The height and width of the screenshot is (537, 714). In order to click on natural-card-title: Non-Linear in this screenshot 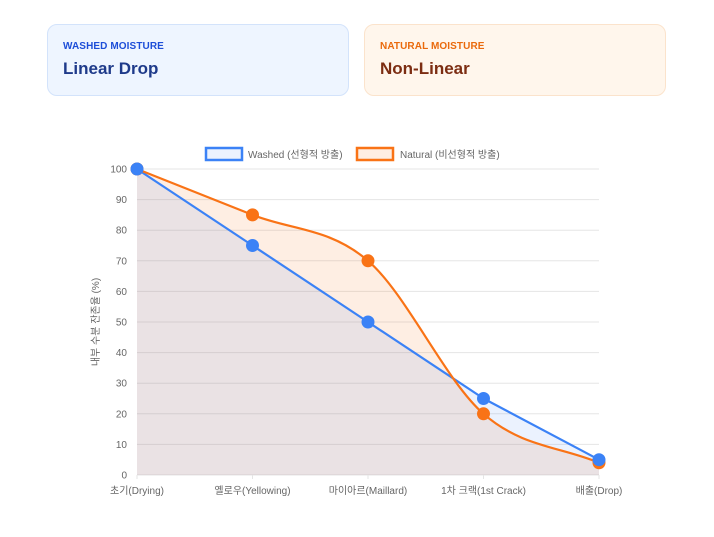, I will do `click(425, 68)`.